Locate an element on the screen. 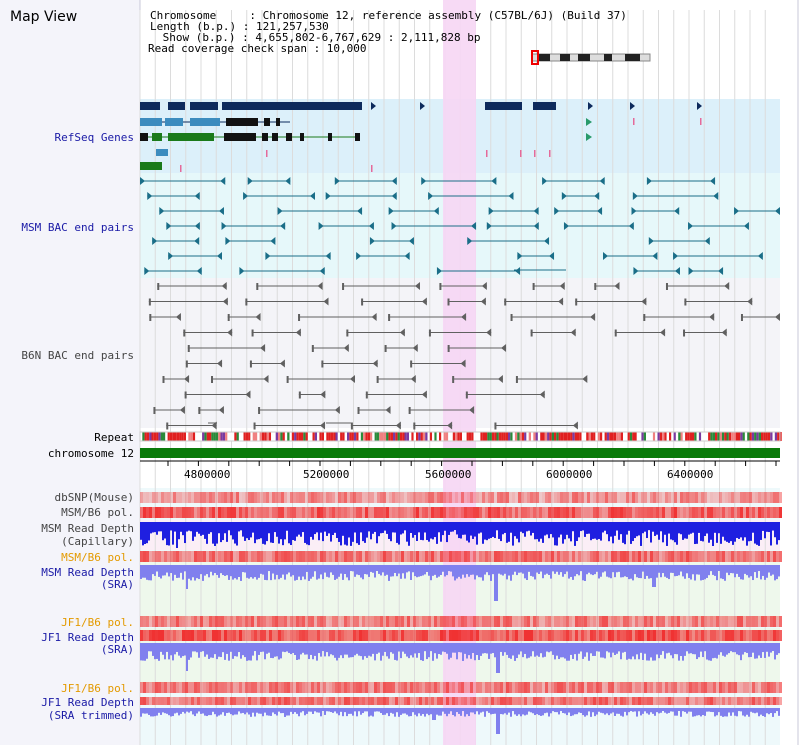 This screenshot has height=745, width=800. track-label-msm-b6-pol: MSM/B6 pol. is located at coordinates (97, 512).